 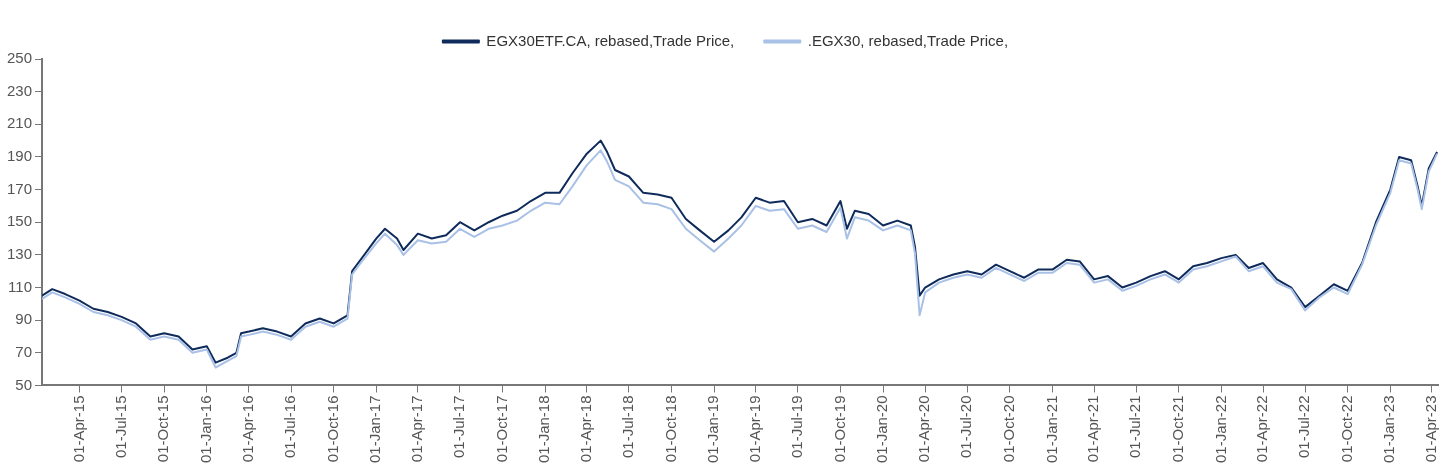 What do you see at coordinates (416, 429) in the screenshot?
I see `x-tick-label: 01-Apr-17` at bounding box center [416, 429].